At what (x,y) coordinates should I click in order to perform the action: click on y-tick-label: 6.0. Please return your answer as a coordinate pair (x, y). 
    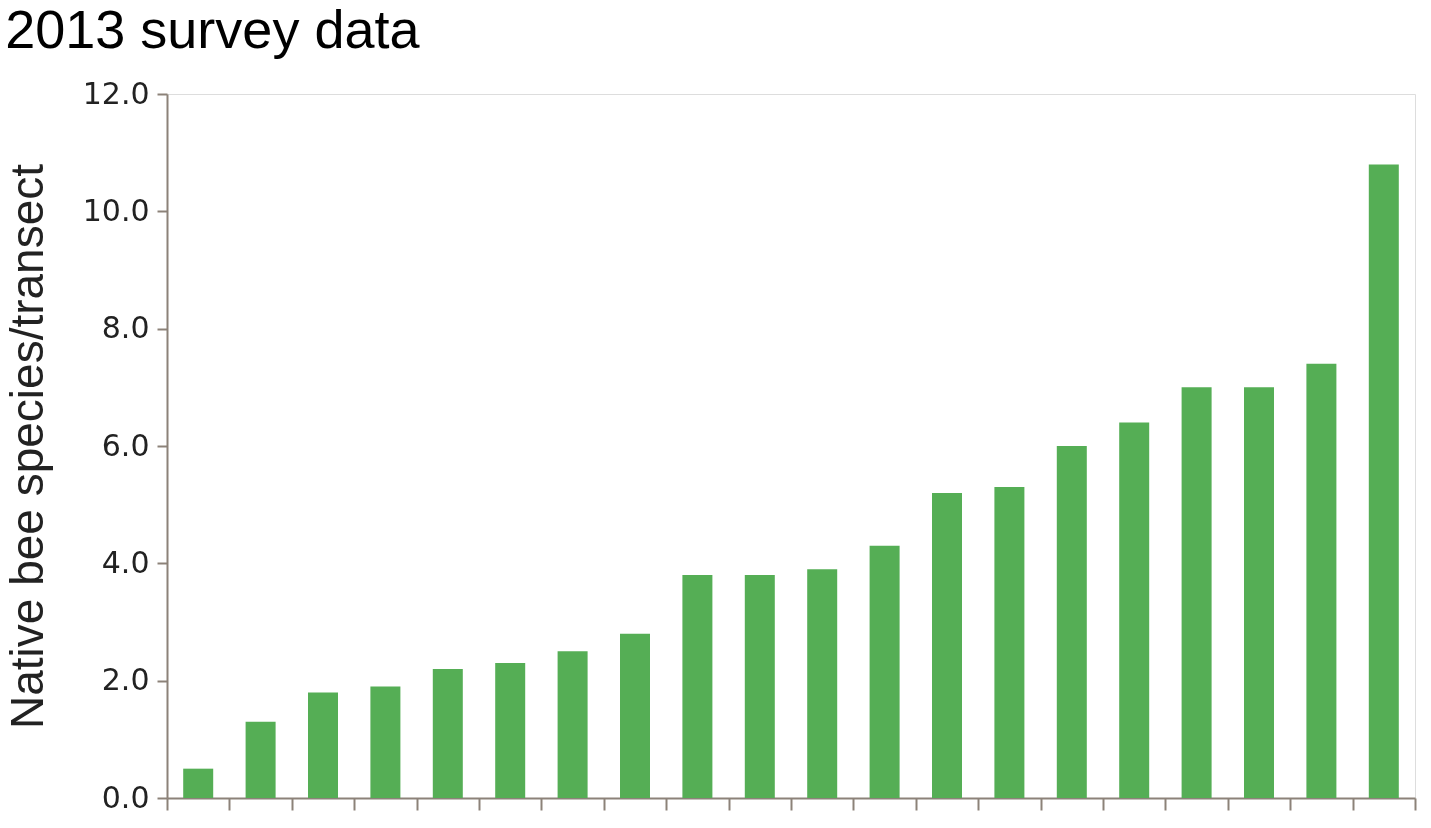
    Looking at the image, I should click on (125, 445).